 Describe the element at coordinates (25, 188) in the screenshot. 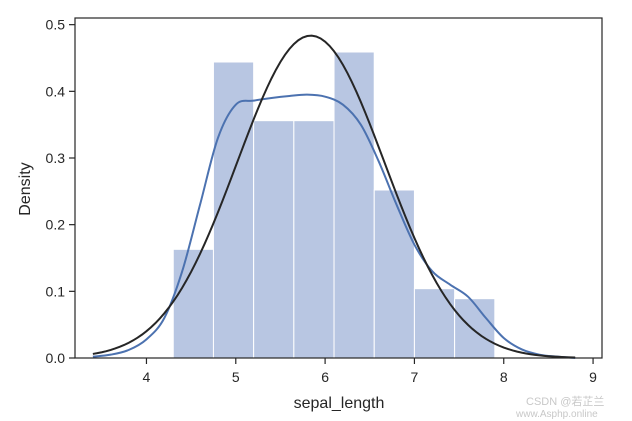

I see `y-axis-label: Density` at that location.